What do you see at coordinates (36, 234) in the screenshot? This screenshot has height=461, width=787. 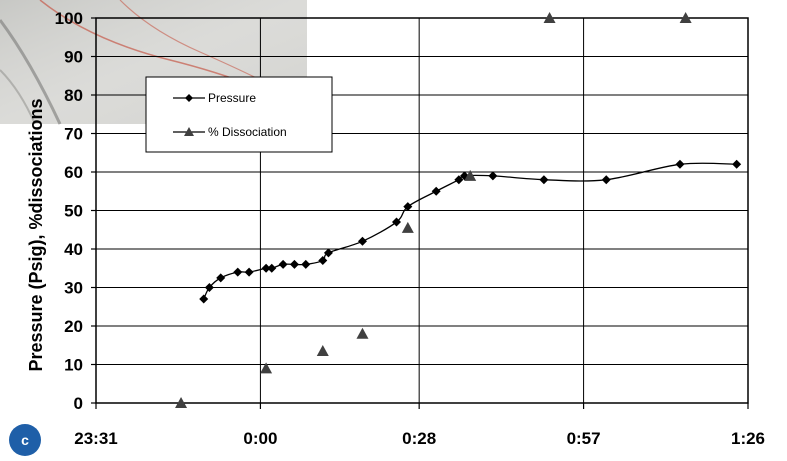 I see `y-axis-title: Pressure (Psig), %dissociations` at bounding box center [36, 234].